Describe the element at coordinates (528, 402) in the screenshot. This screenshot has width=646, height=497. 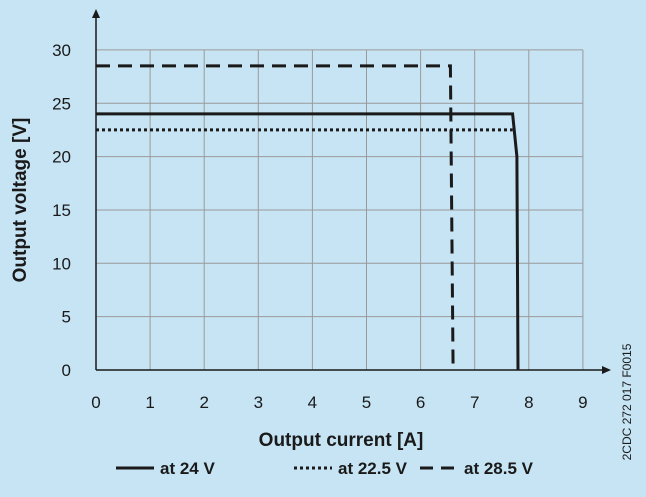
I see `x-tick-label: 8` at that location.